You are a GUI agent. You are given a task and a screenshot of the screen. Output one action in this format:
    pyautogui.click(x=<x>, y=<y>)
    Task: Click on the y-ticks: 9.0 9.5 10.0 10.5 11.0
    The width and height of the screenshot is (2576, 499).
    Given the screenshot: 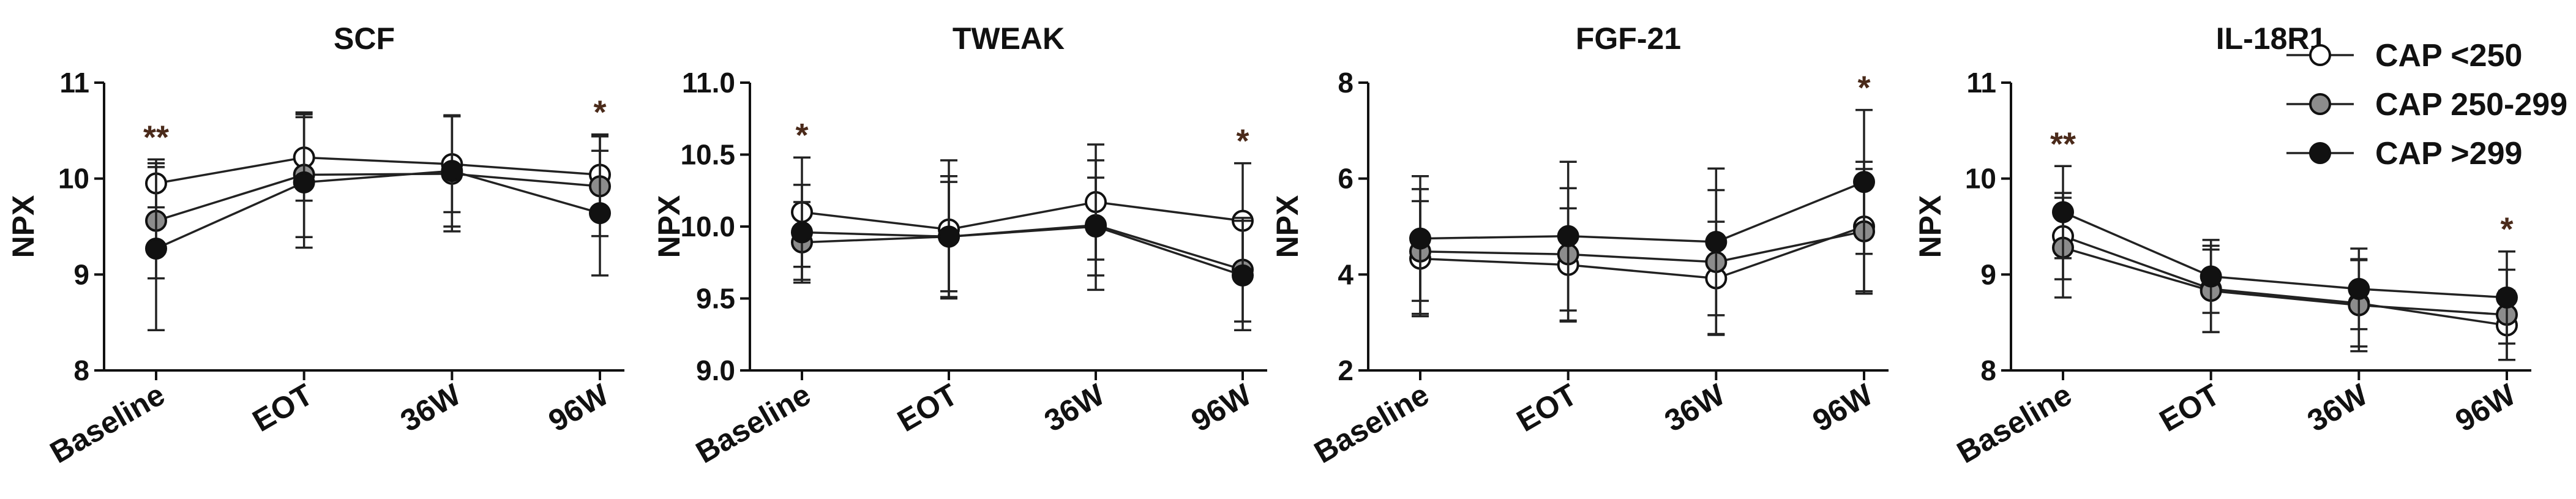 What is the action you would take?
    pyautogui.click(x=715, y=226)
    